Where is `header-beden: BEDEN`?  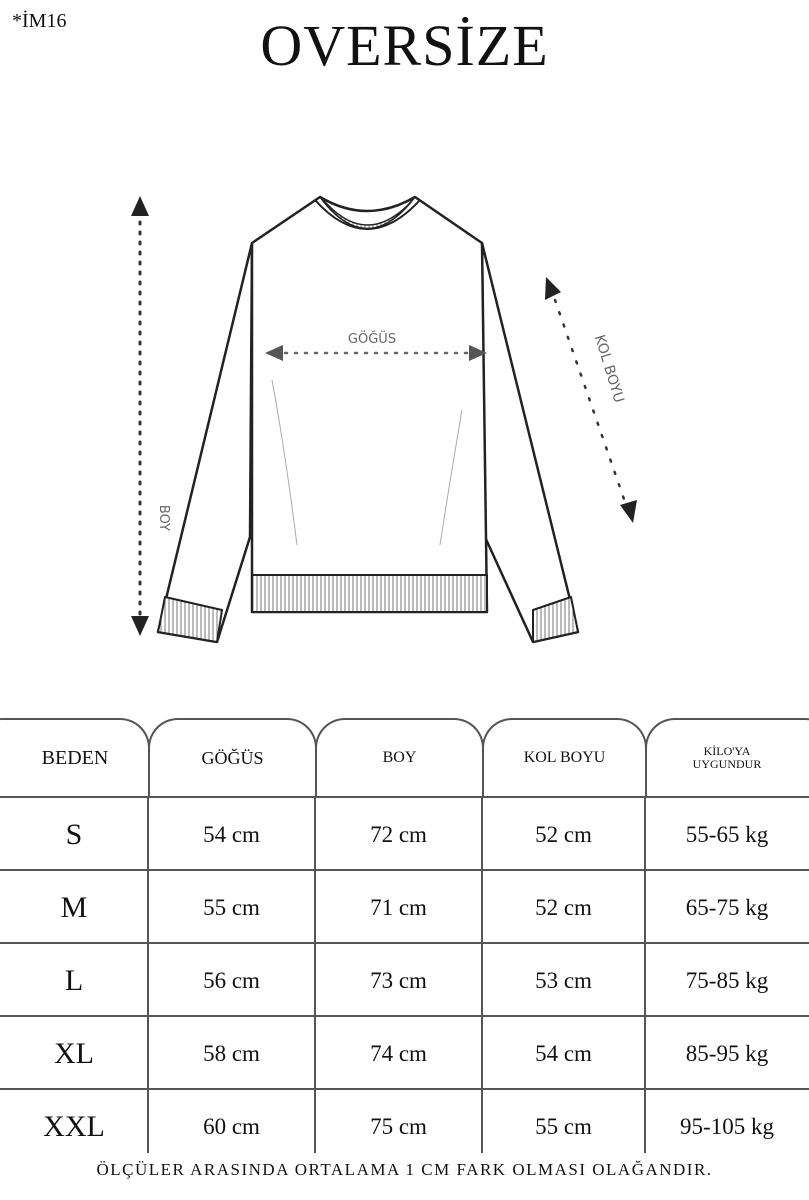 header-beden: BEDEN is located at coordinates (75, 757).